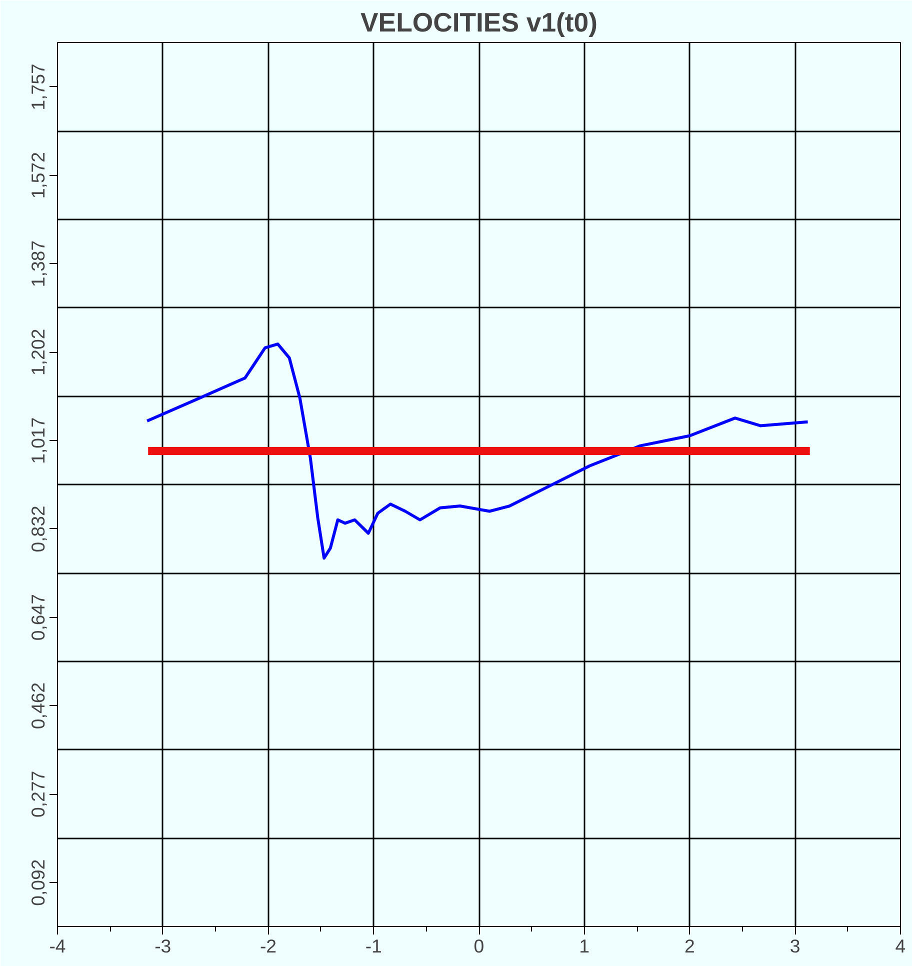 The height and width of the screenshot is (966, 912). Describe the element at coordinates (38, 175) in the screenshot. I see `y-tick-label: 1,572` at that location.